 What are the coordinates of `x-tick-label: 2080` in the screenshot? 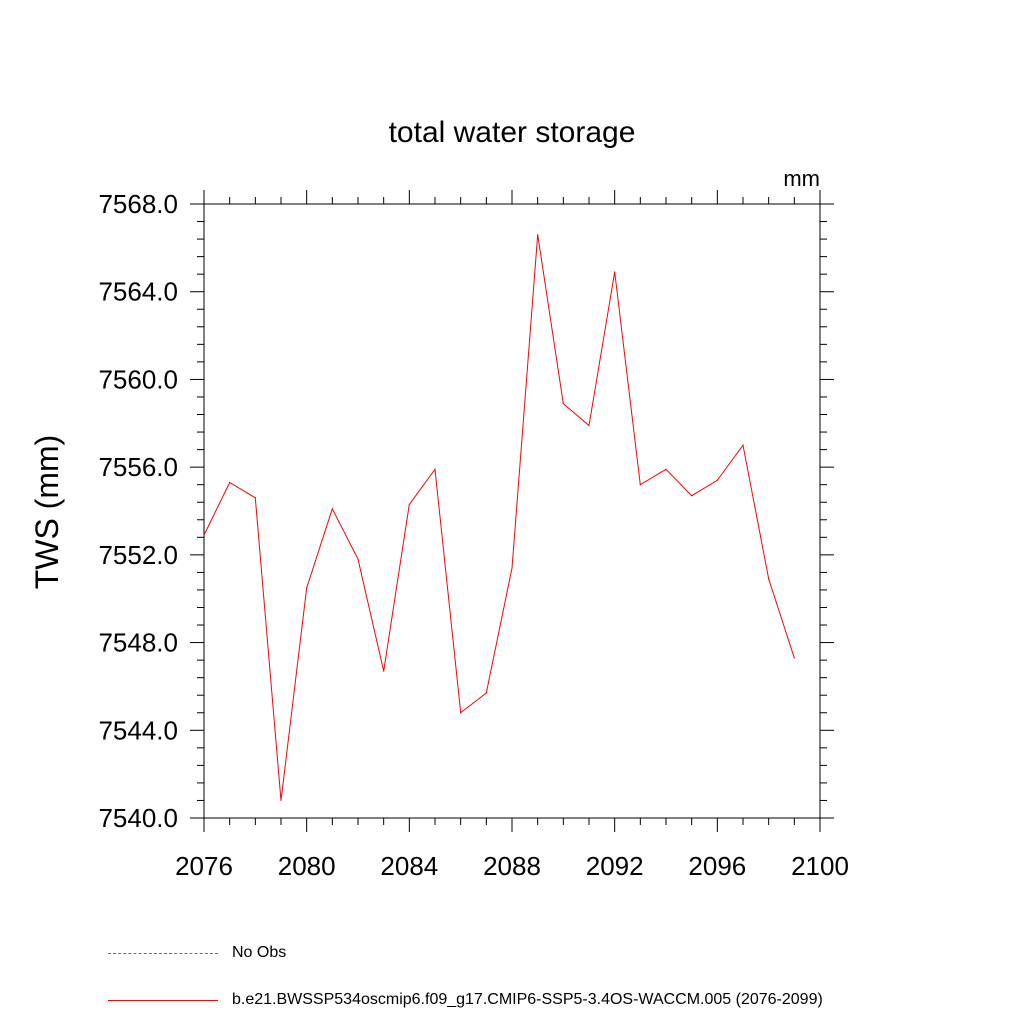 It's located at (307, 866).